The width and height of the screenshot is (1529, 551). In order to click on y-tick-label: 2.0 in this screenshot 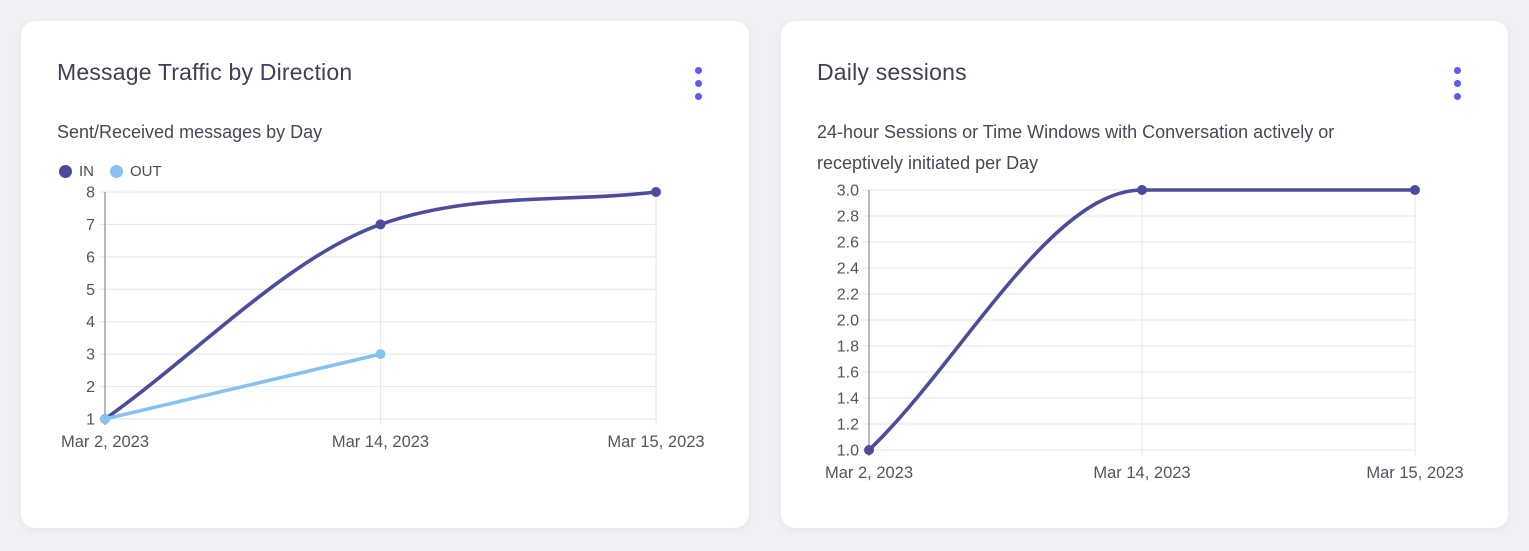, I will do `click(848, 321)`.